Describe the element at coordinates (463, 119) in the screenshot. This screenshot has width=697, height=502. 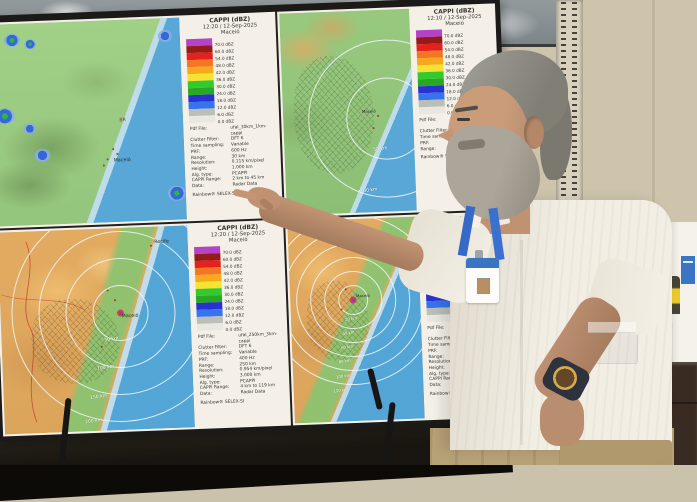
I see `presenter-eye` at that location.